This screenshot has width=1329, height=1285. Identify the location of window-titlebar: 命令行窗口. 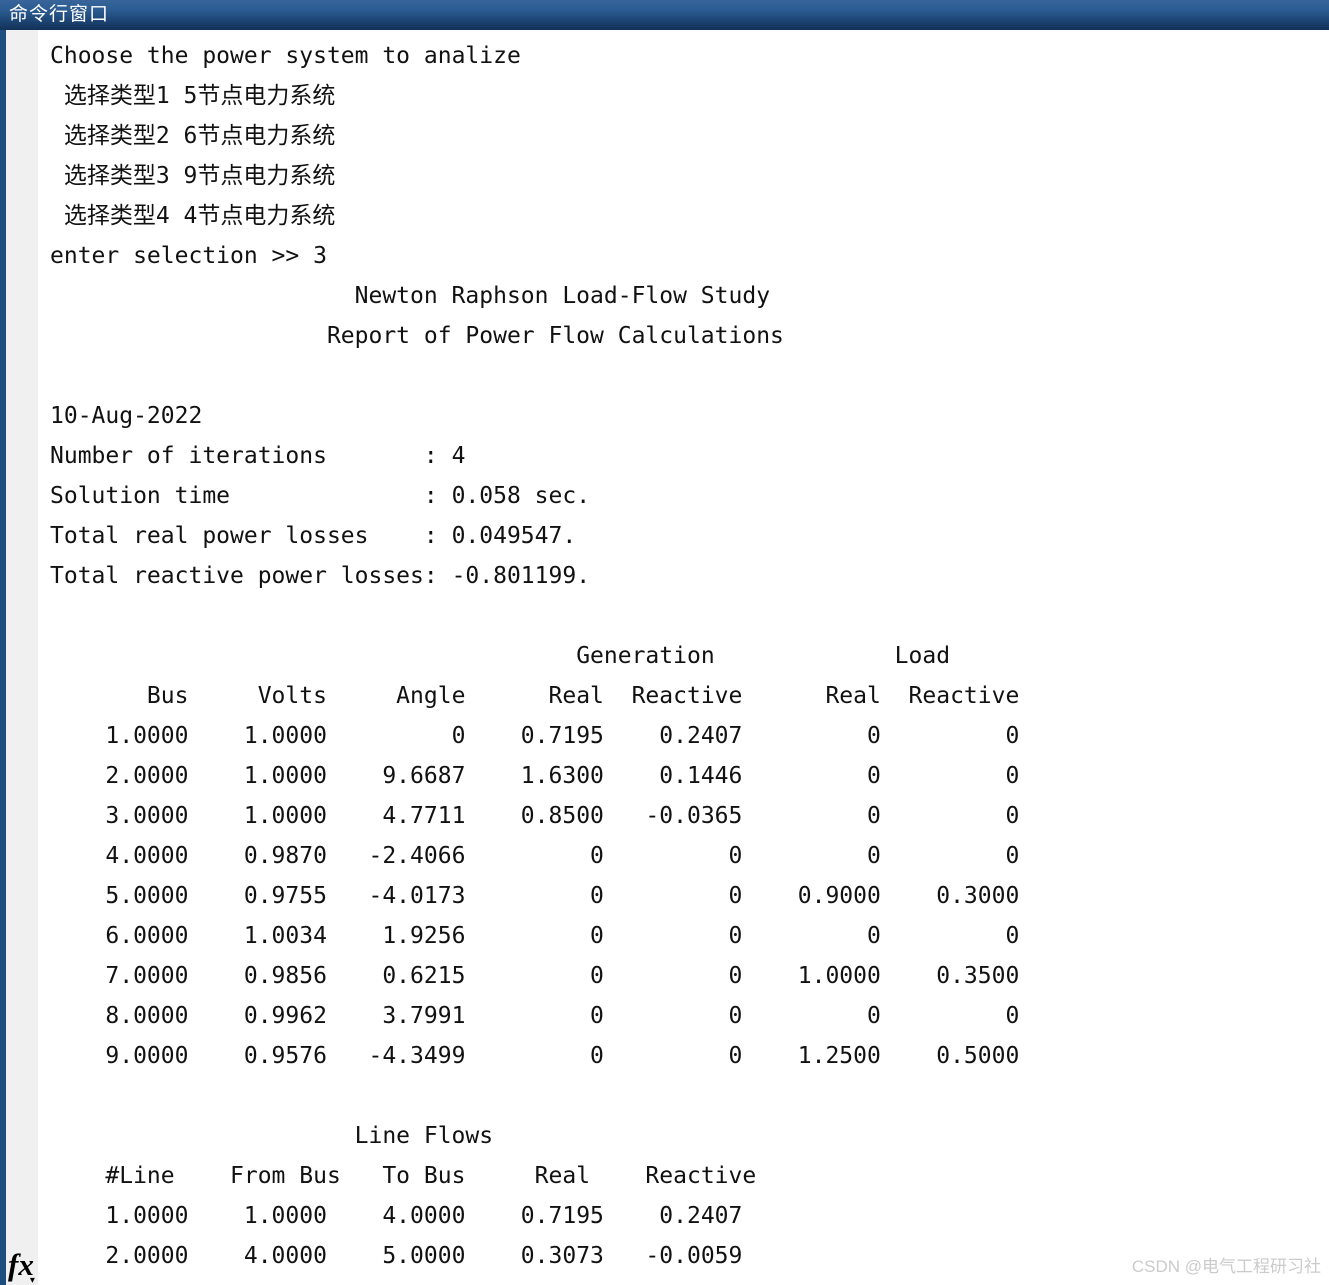
(664, 15).